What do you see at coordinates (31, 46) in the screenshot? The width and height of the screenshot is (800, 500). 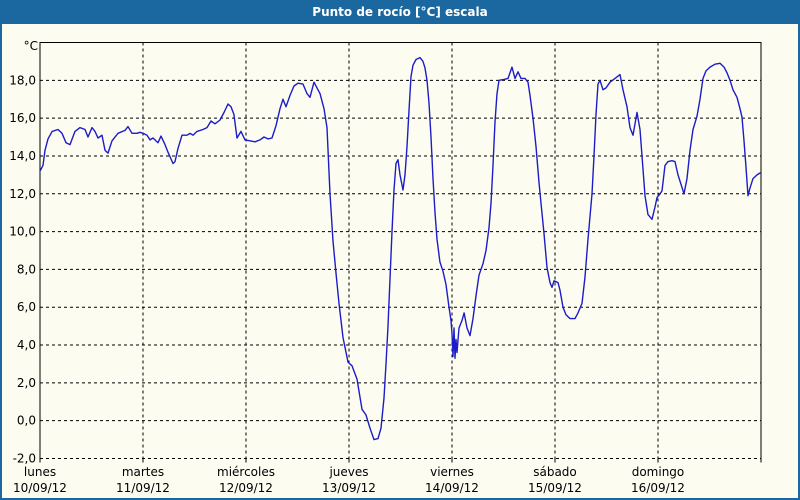 I see `y-axis-unit-label: °C` at bounding box center [31, 46].